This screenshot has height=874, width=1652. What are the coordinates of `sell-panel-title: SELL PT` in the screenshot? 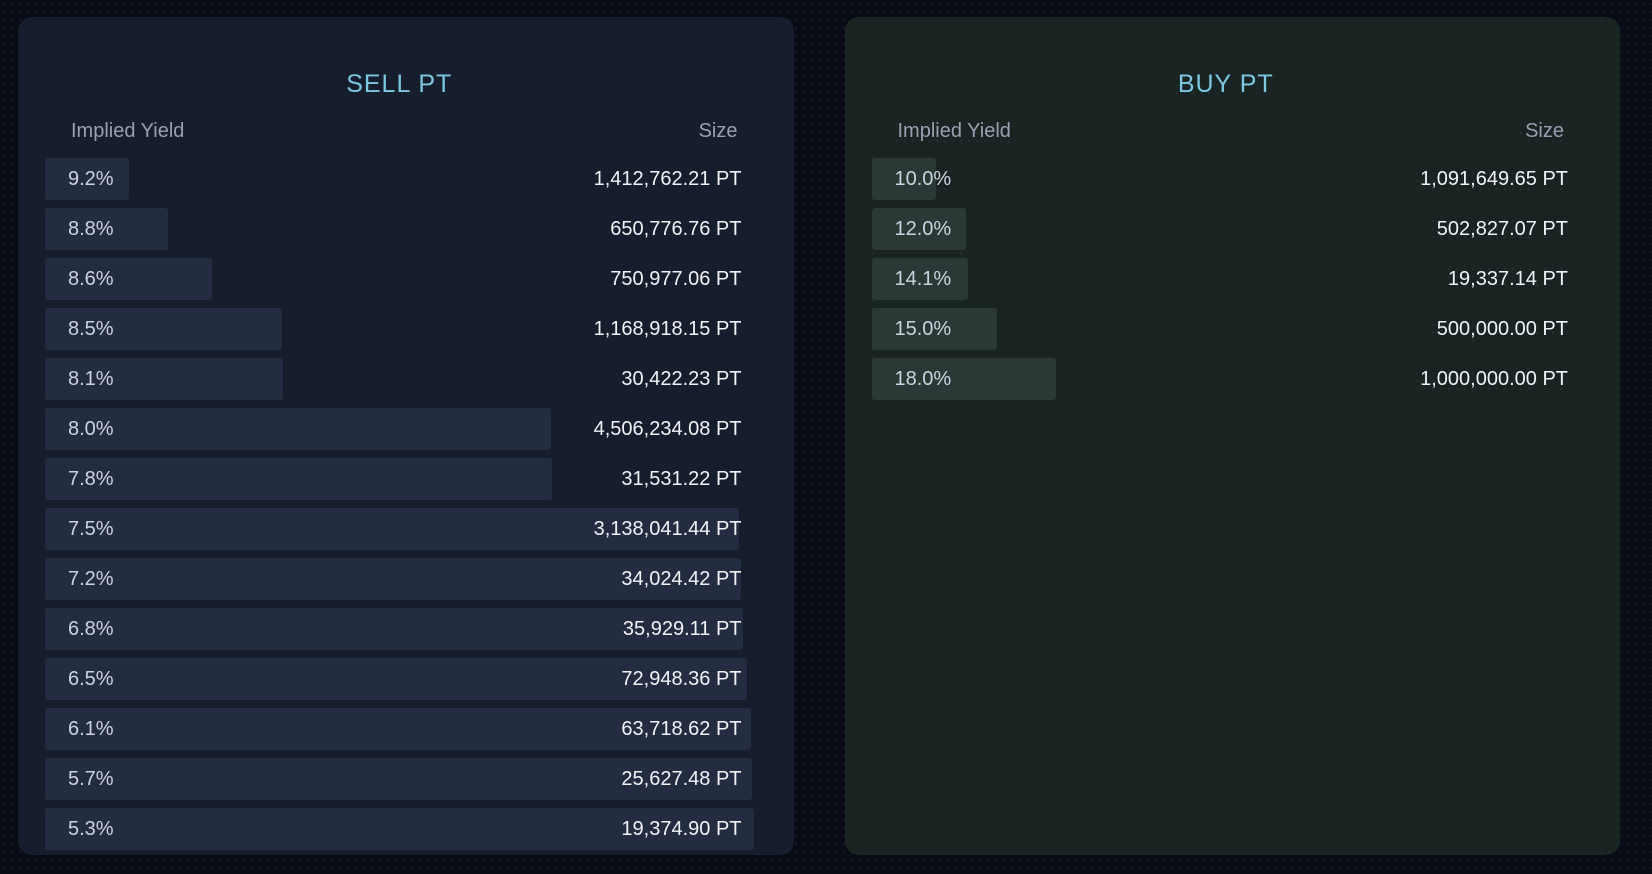 It's located at (399, 83).